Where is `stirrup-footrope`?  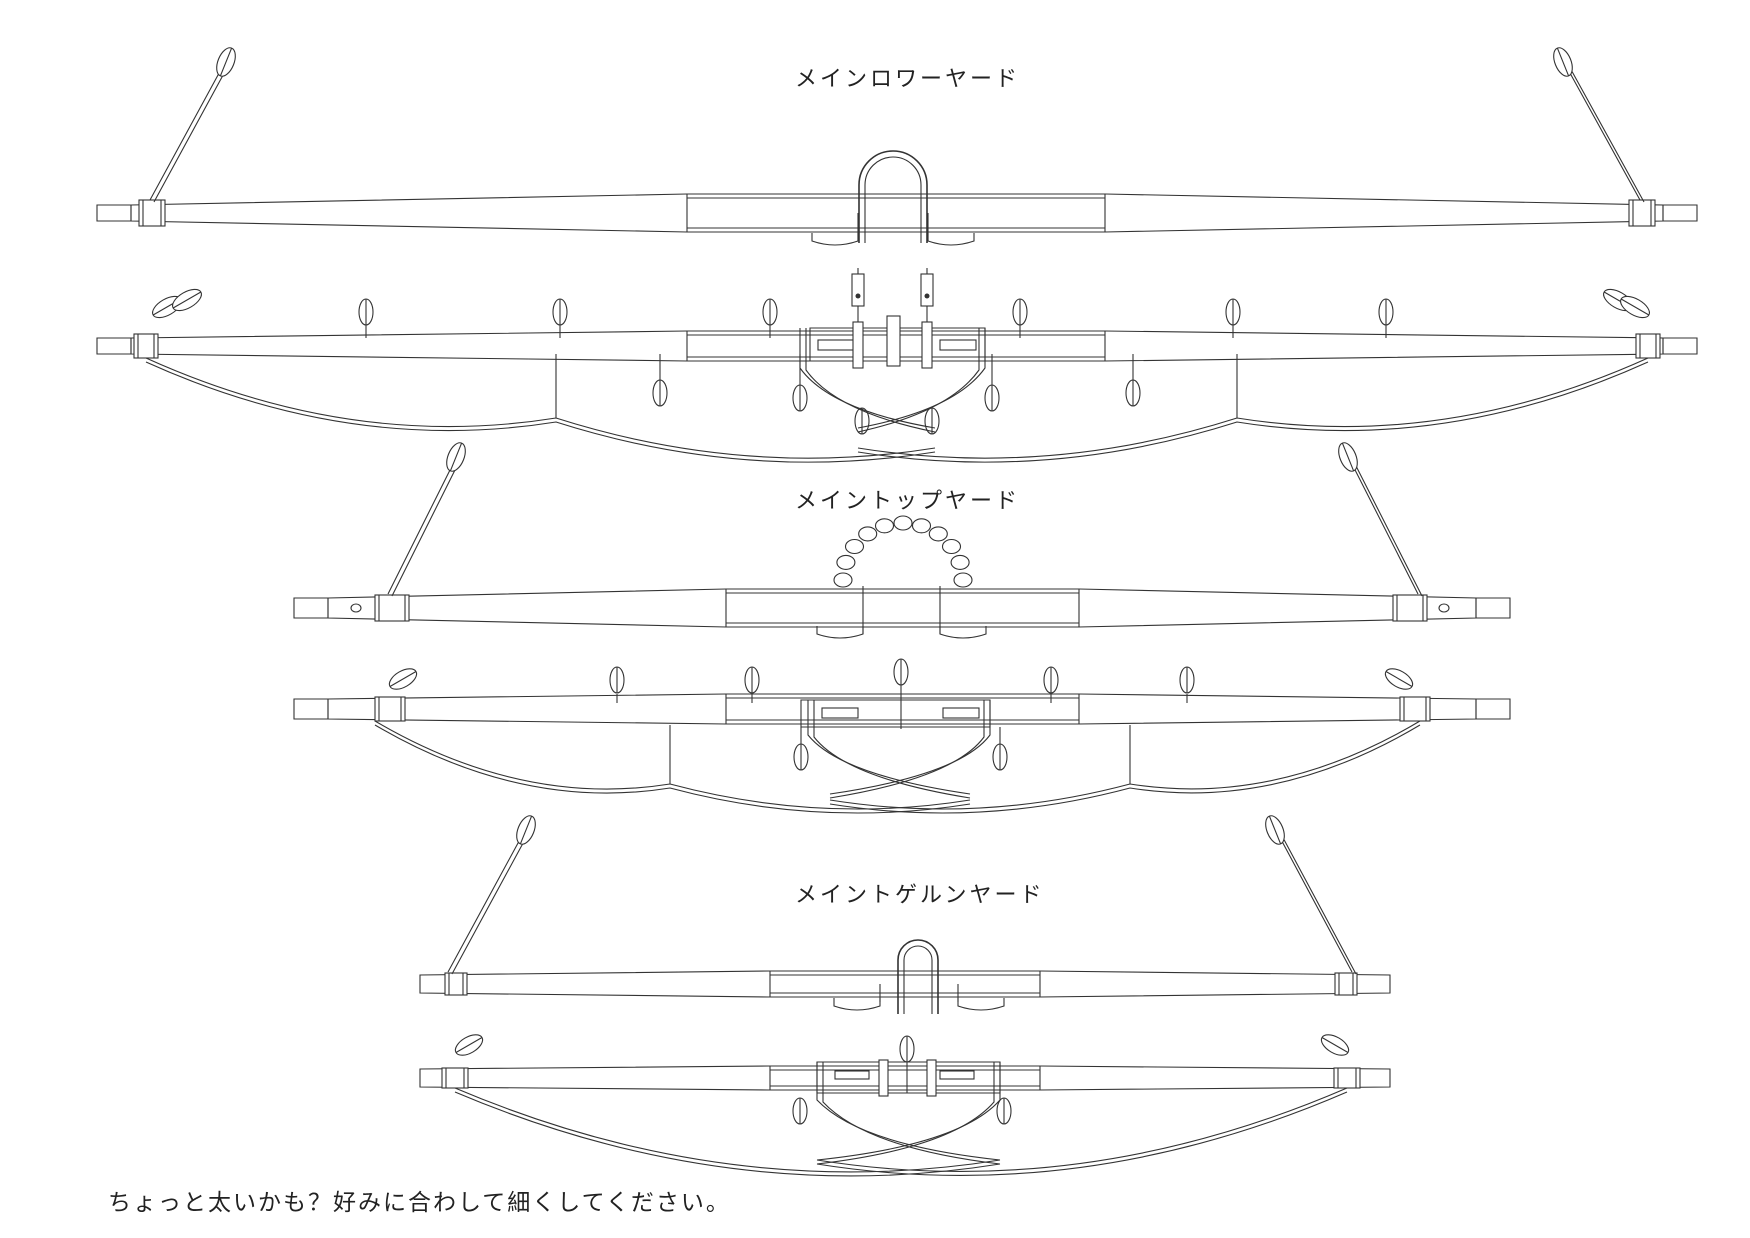 stirrup-footrope is located at coordinates (900, 754).